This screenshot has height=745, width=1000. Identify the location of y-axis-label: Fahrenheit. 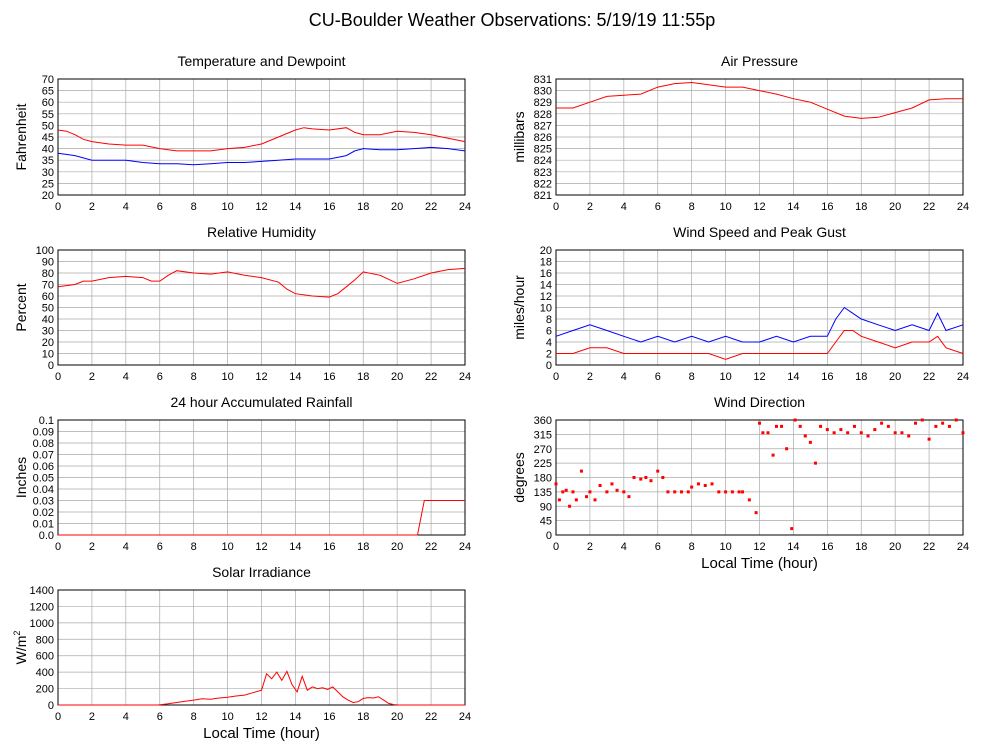
(21, 136).